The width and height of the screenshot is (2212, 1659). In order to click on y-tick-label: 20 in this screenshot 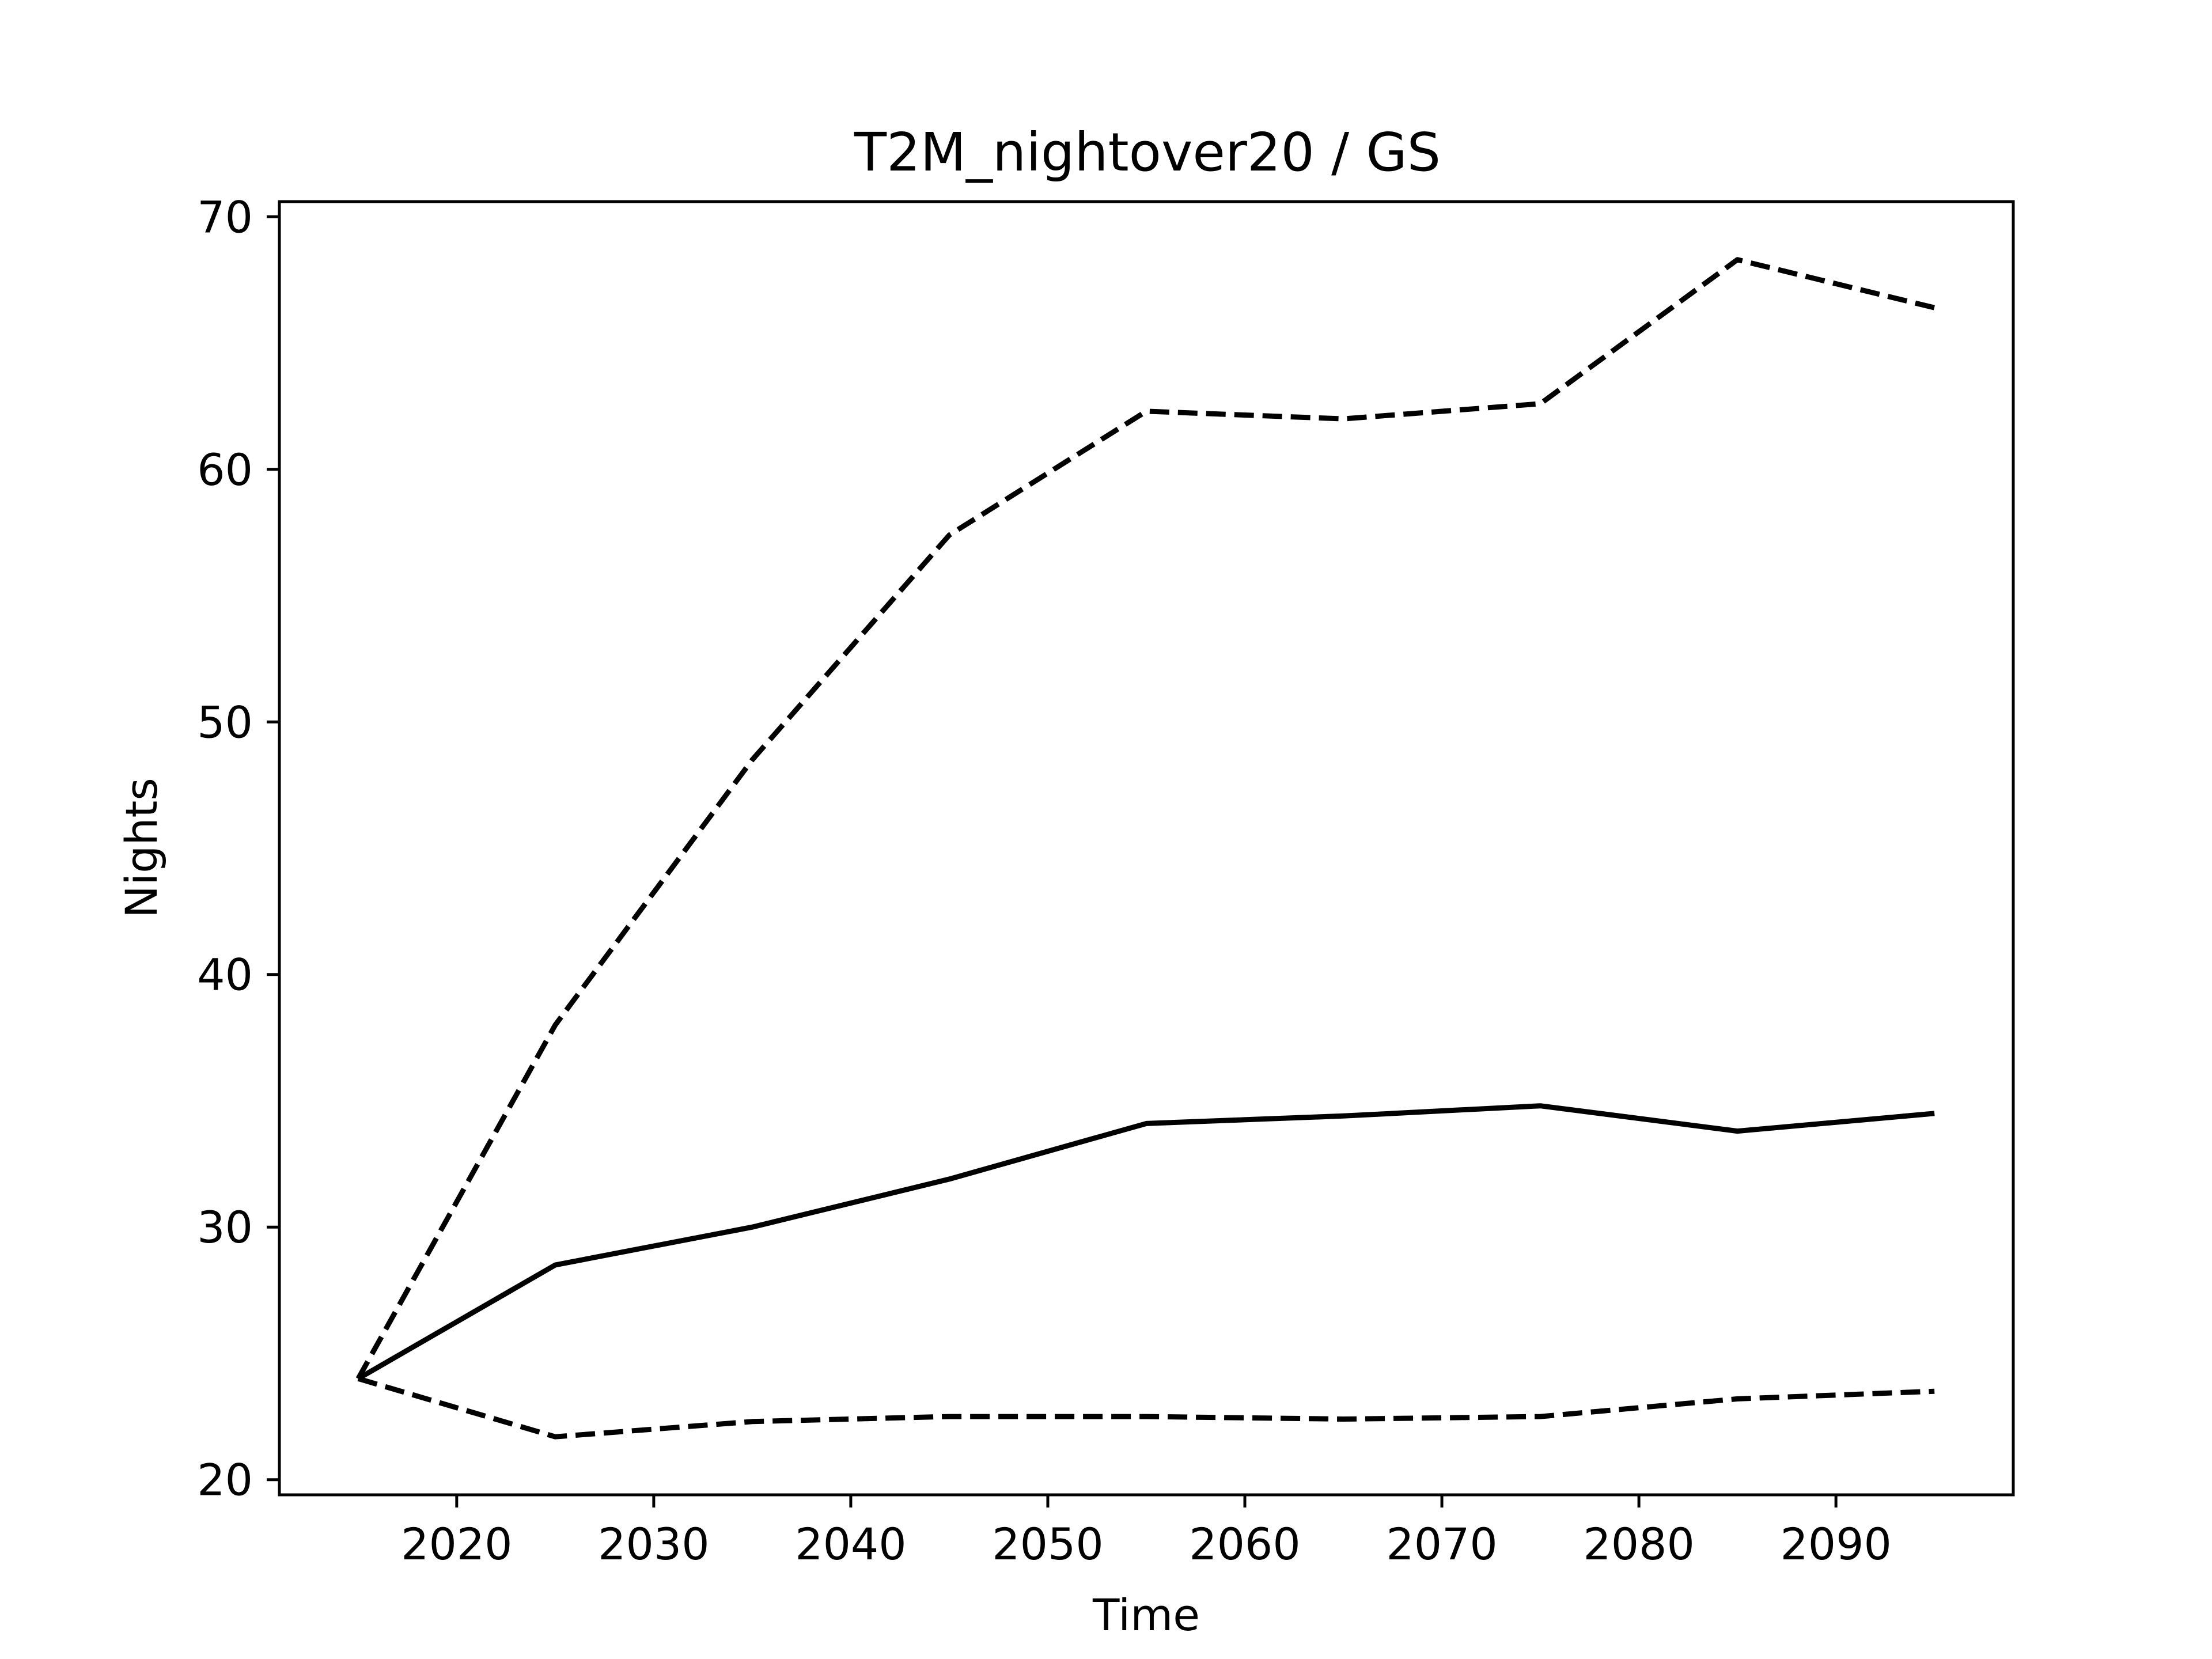, I will do `click(225, 1480)`.